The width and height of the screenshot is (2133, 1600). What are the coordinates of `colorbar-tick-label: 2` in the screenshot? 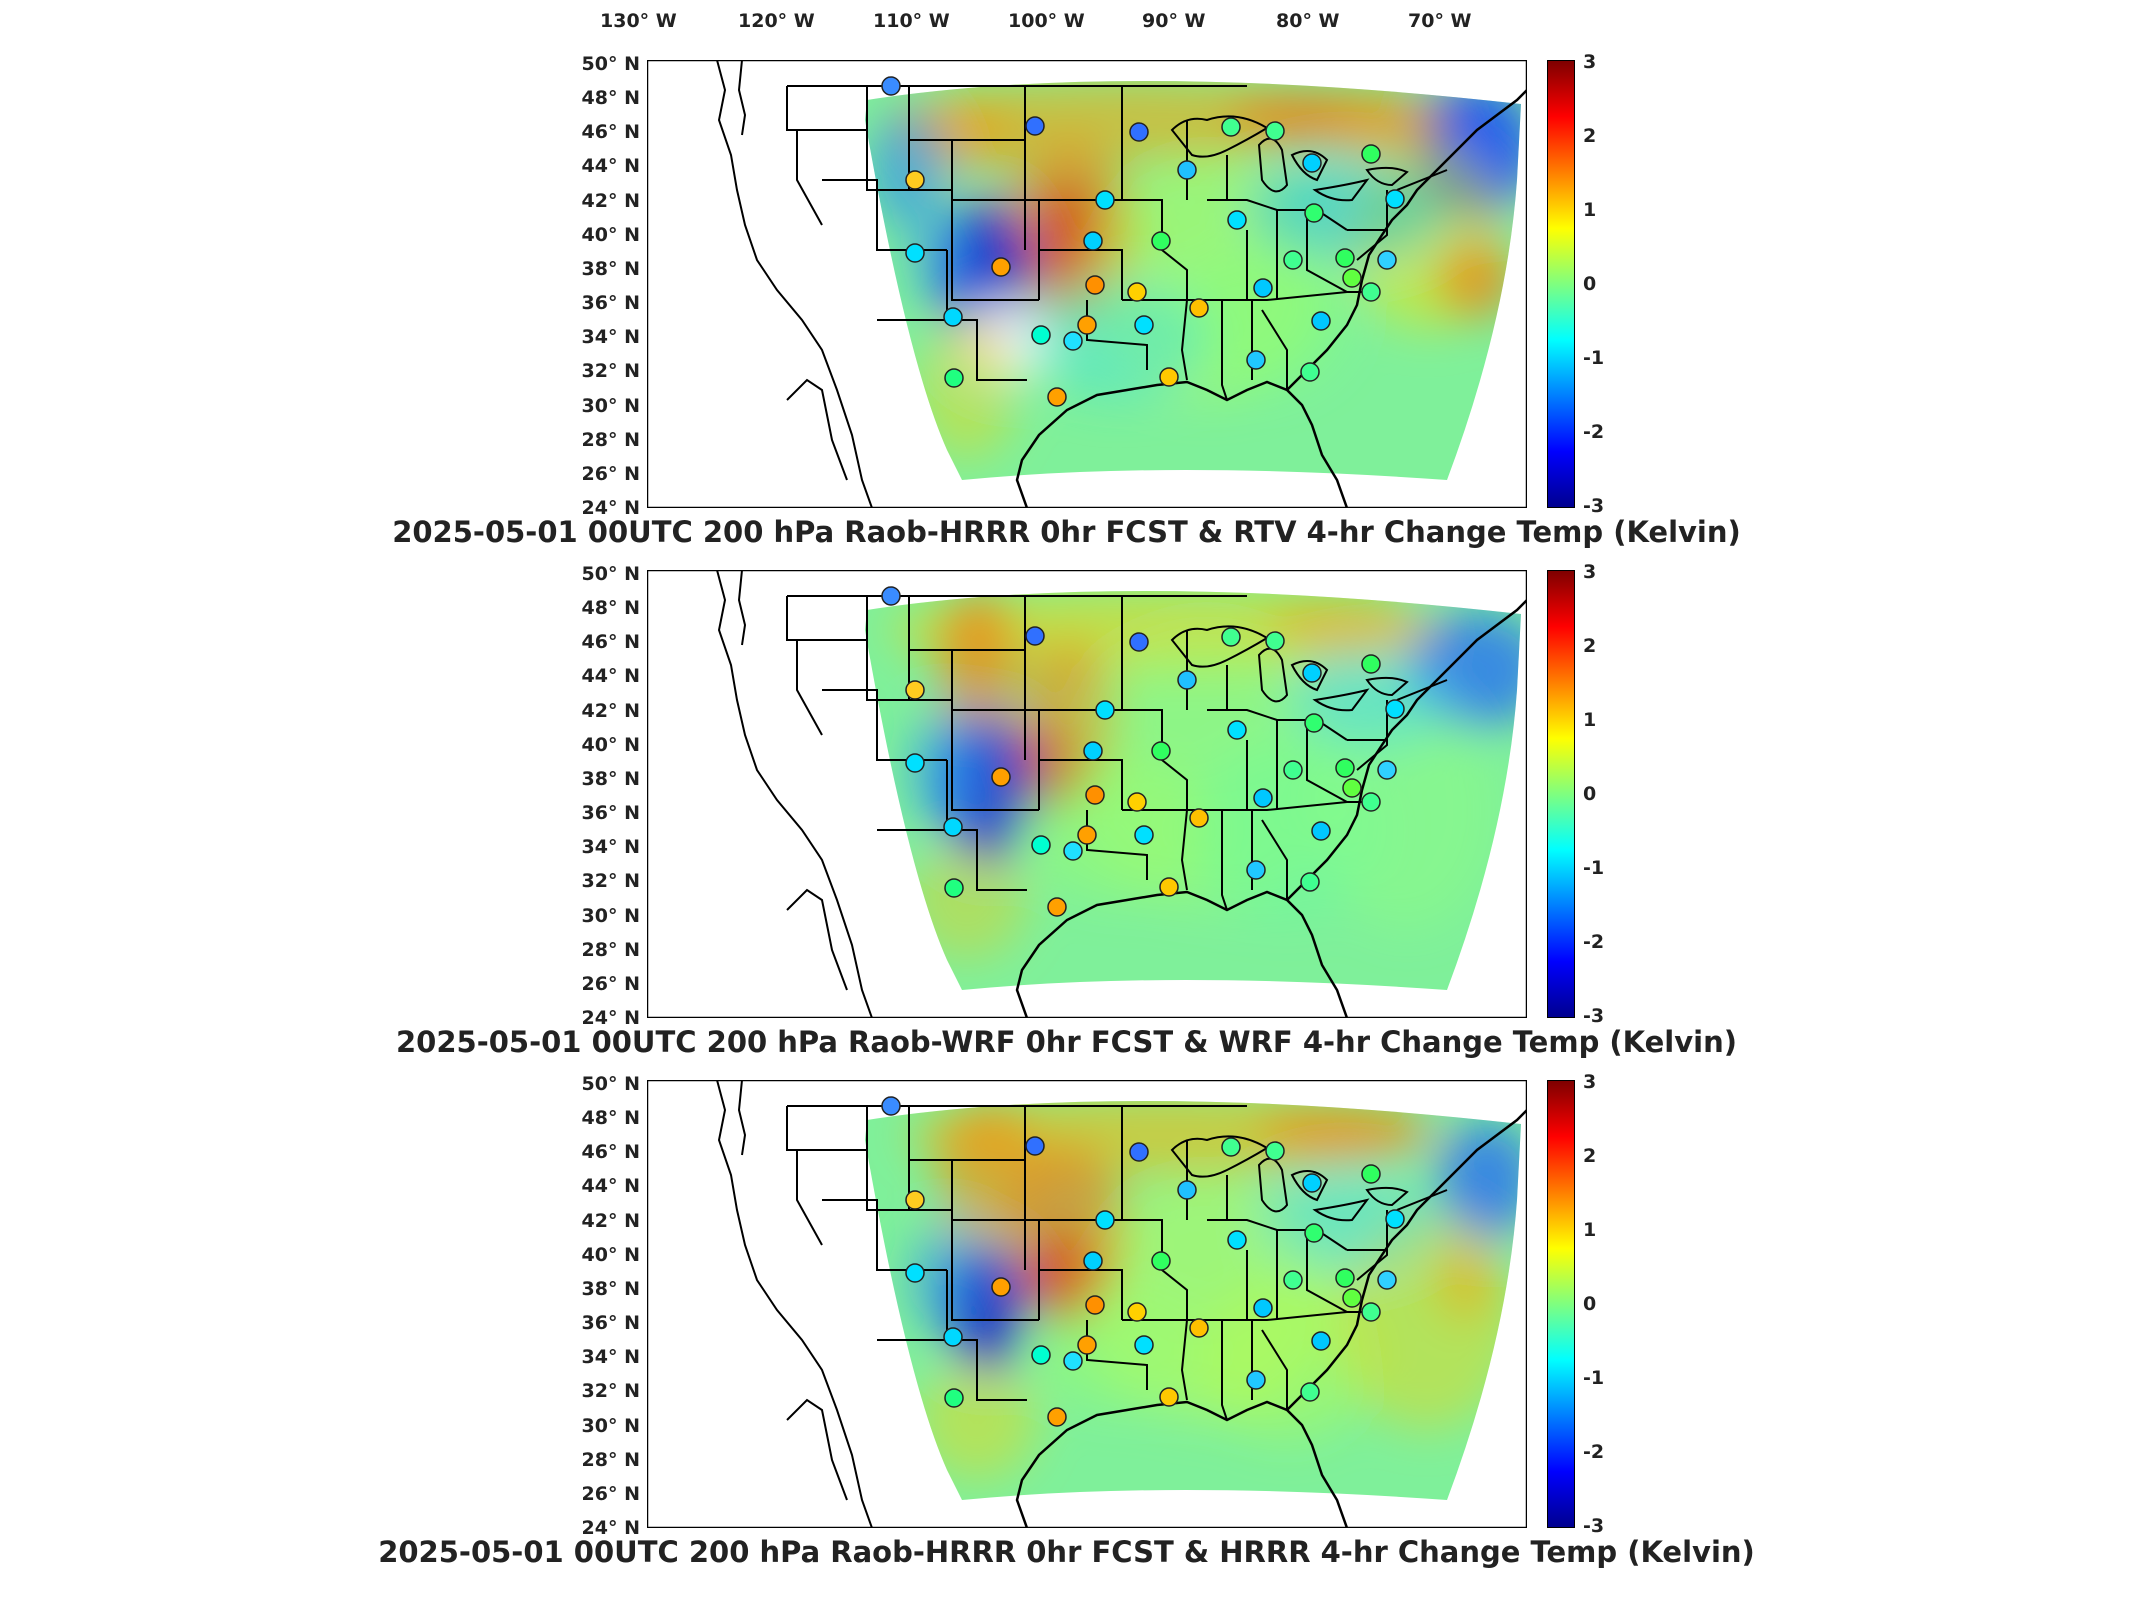 It's located at (1590, 1156).